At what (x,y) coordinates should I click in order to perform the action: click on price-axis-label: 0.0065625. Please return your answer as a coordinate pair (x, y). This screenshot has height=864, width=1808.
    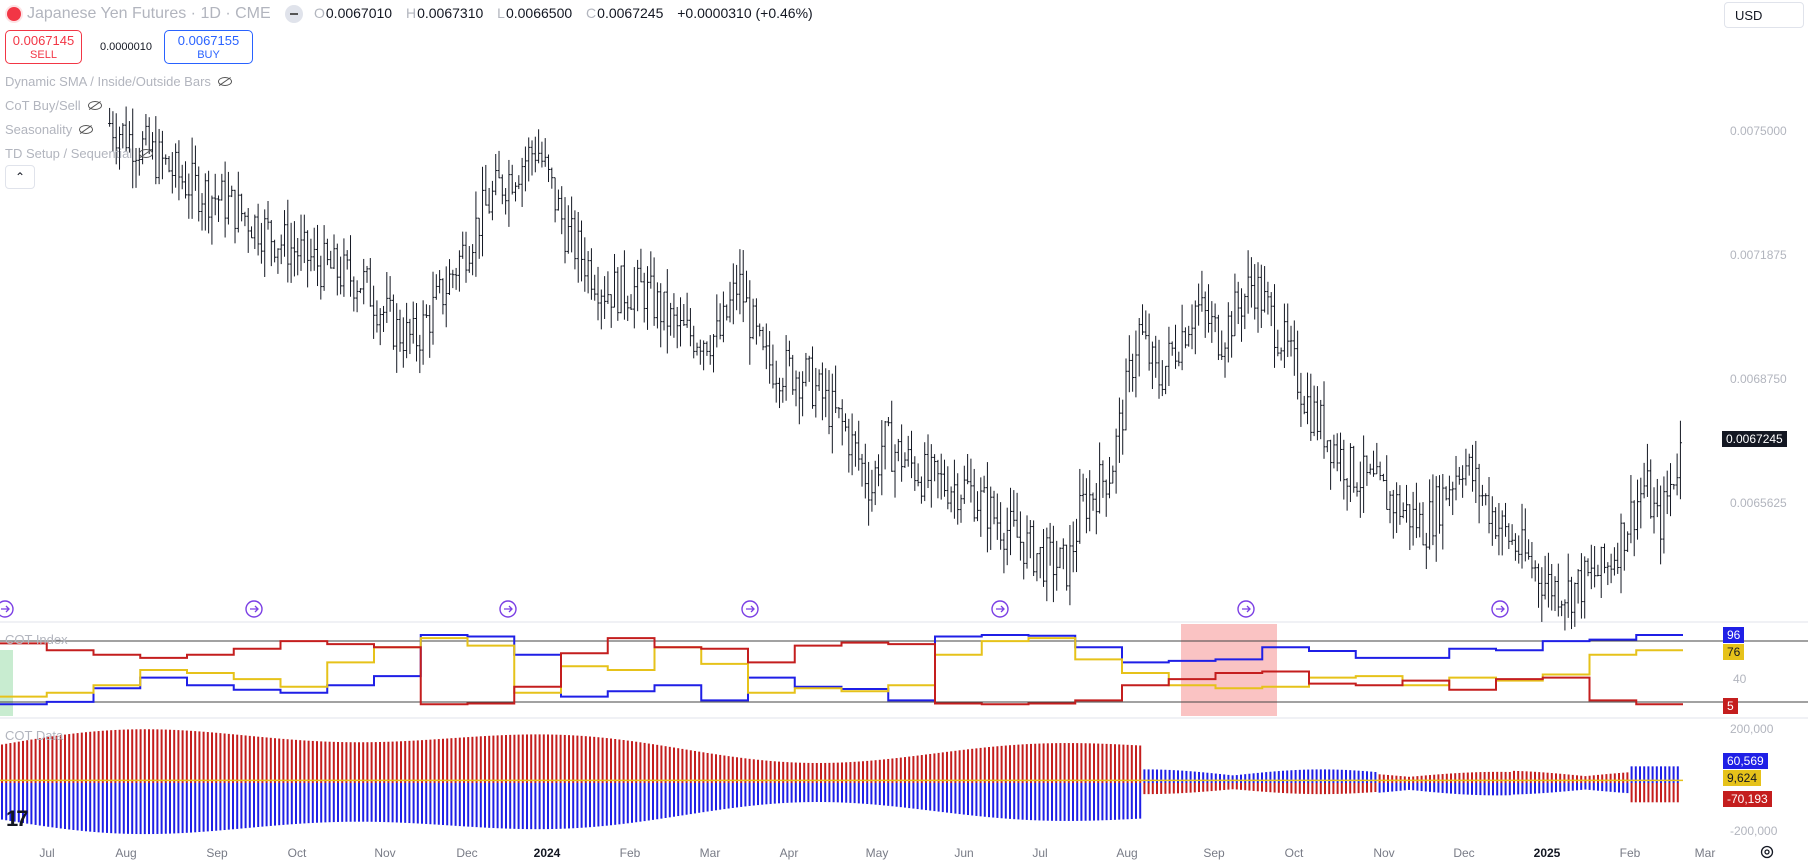
    Looking at the image, I should click on (1758, 503).